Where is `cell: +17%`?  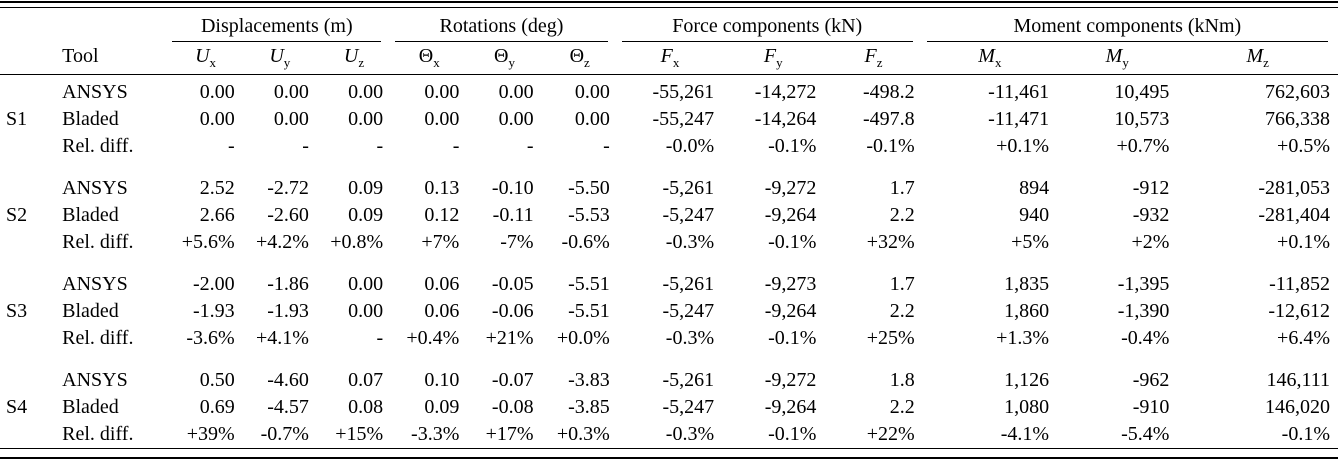
cell: +17% is located at coordinates (509, 434).